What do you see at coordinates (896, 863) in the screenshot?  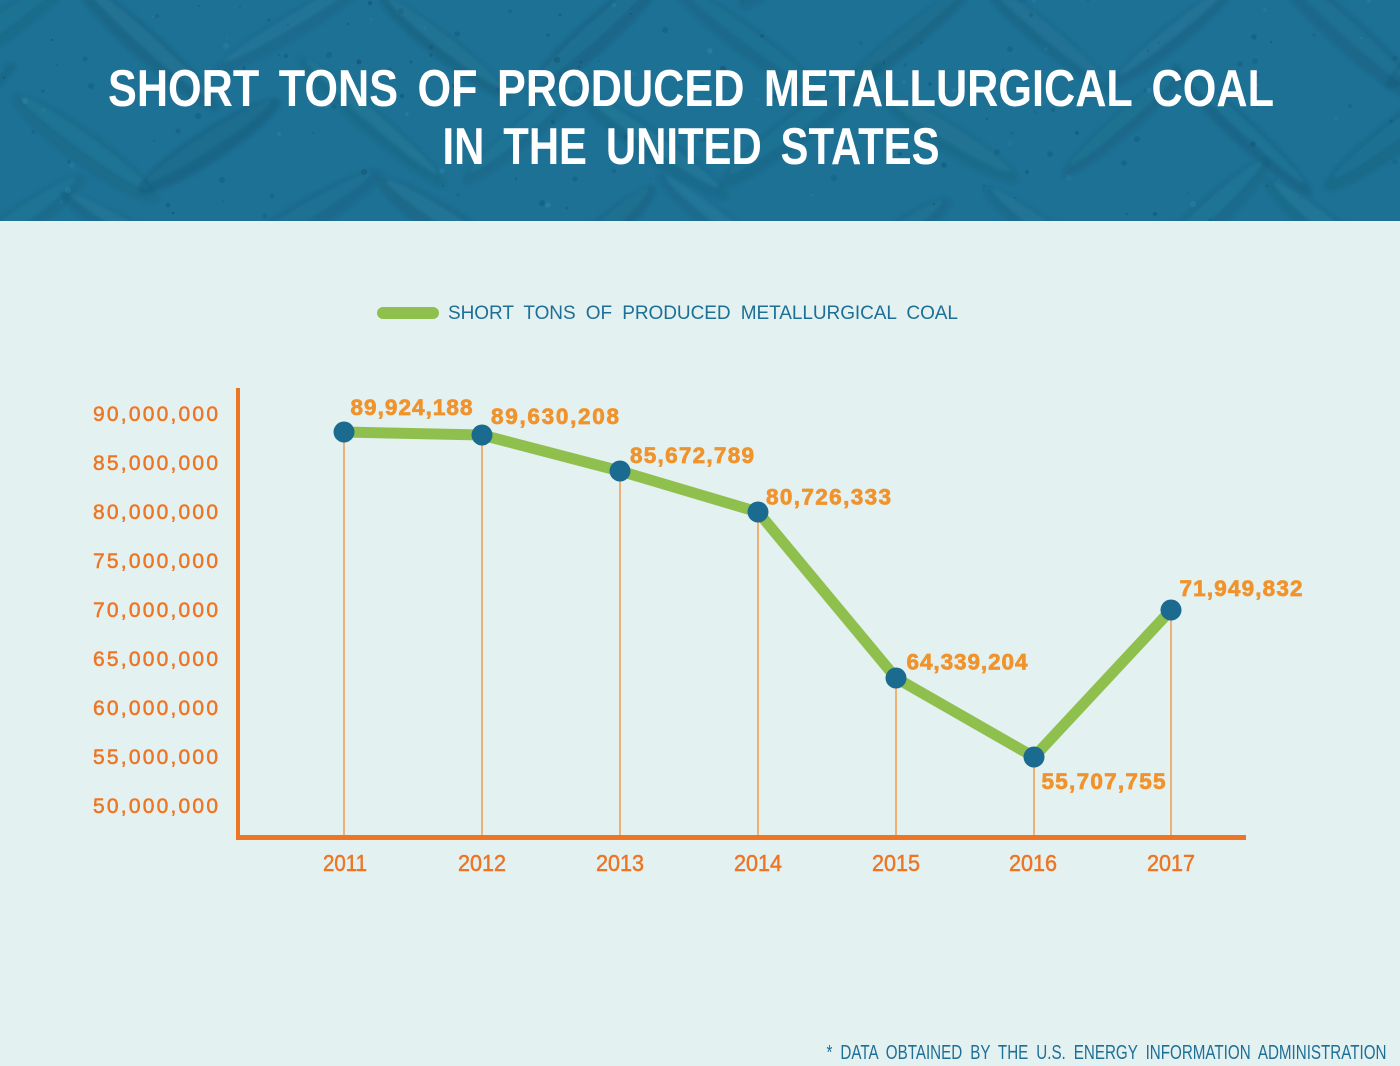 I see `svg-text: 2015` at bounding box center [896, 863].